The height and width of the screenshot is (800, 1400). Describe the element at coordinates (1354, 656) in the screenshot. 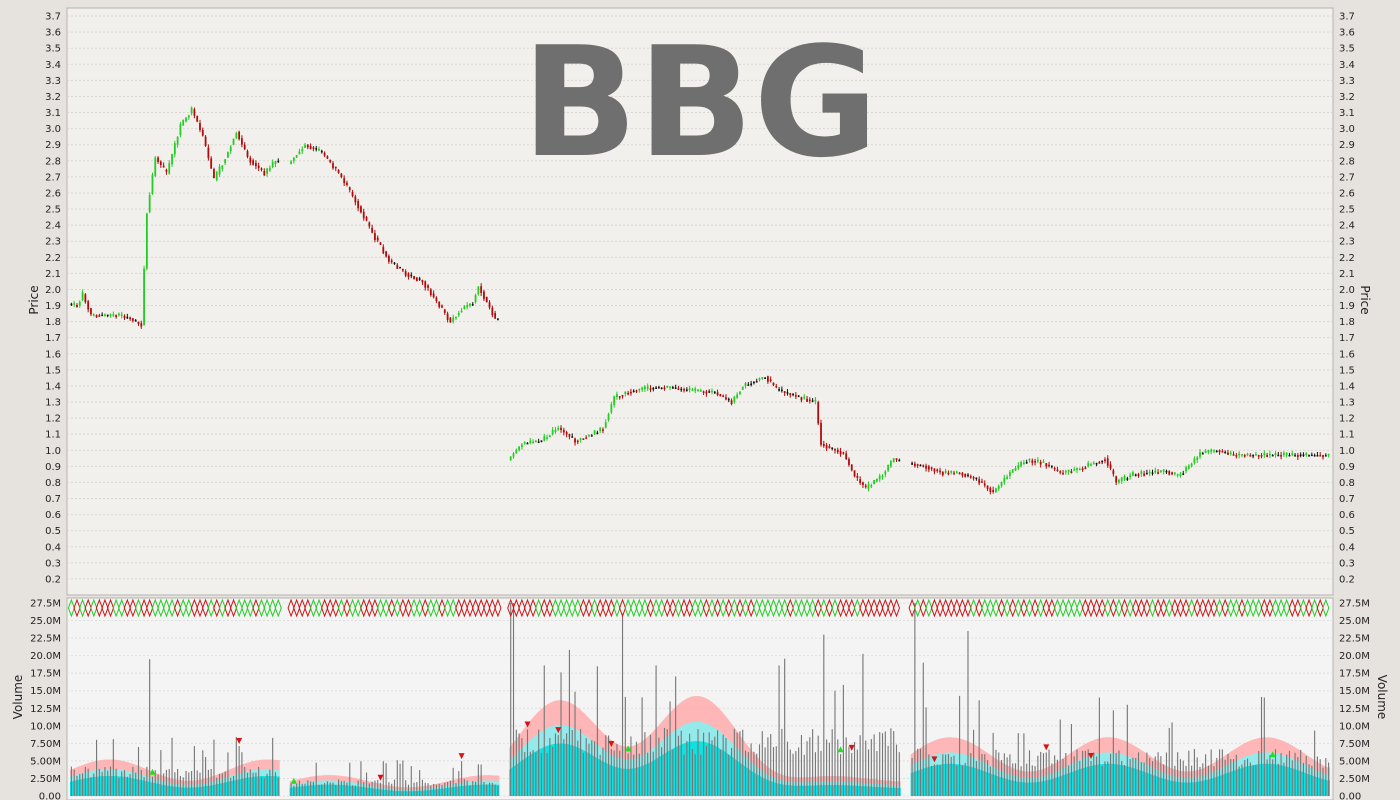

I see `volume-tick-label-right: 20.0M` at that location.